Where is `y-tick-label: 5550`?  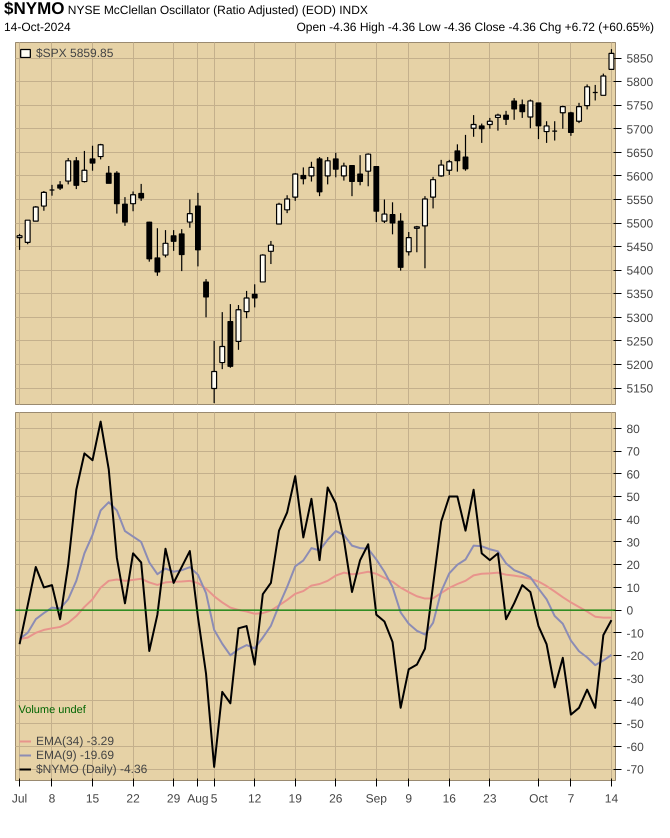 y-tick-label: 5550 is located at coordinates (640, 199).